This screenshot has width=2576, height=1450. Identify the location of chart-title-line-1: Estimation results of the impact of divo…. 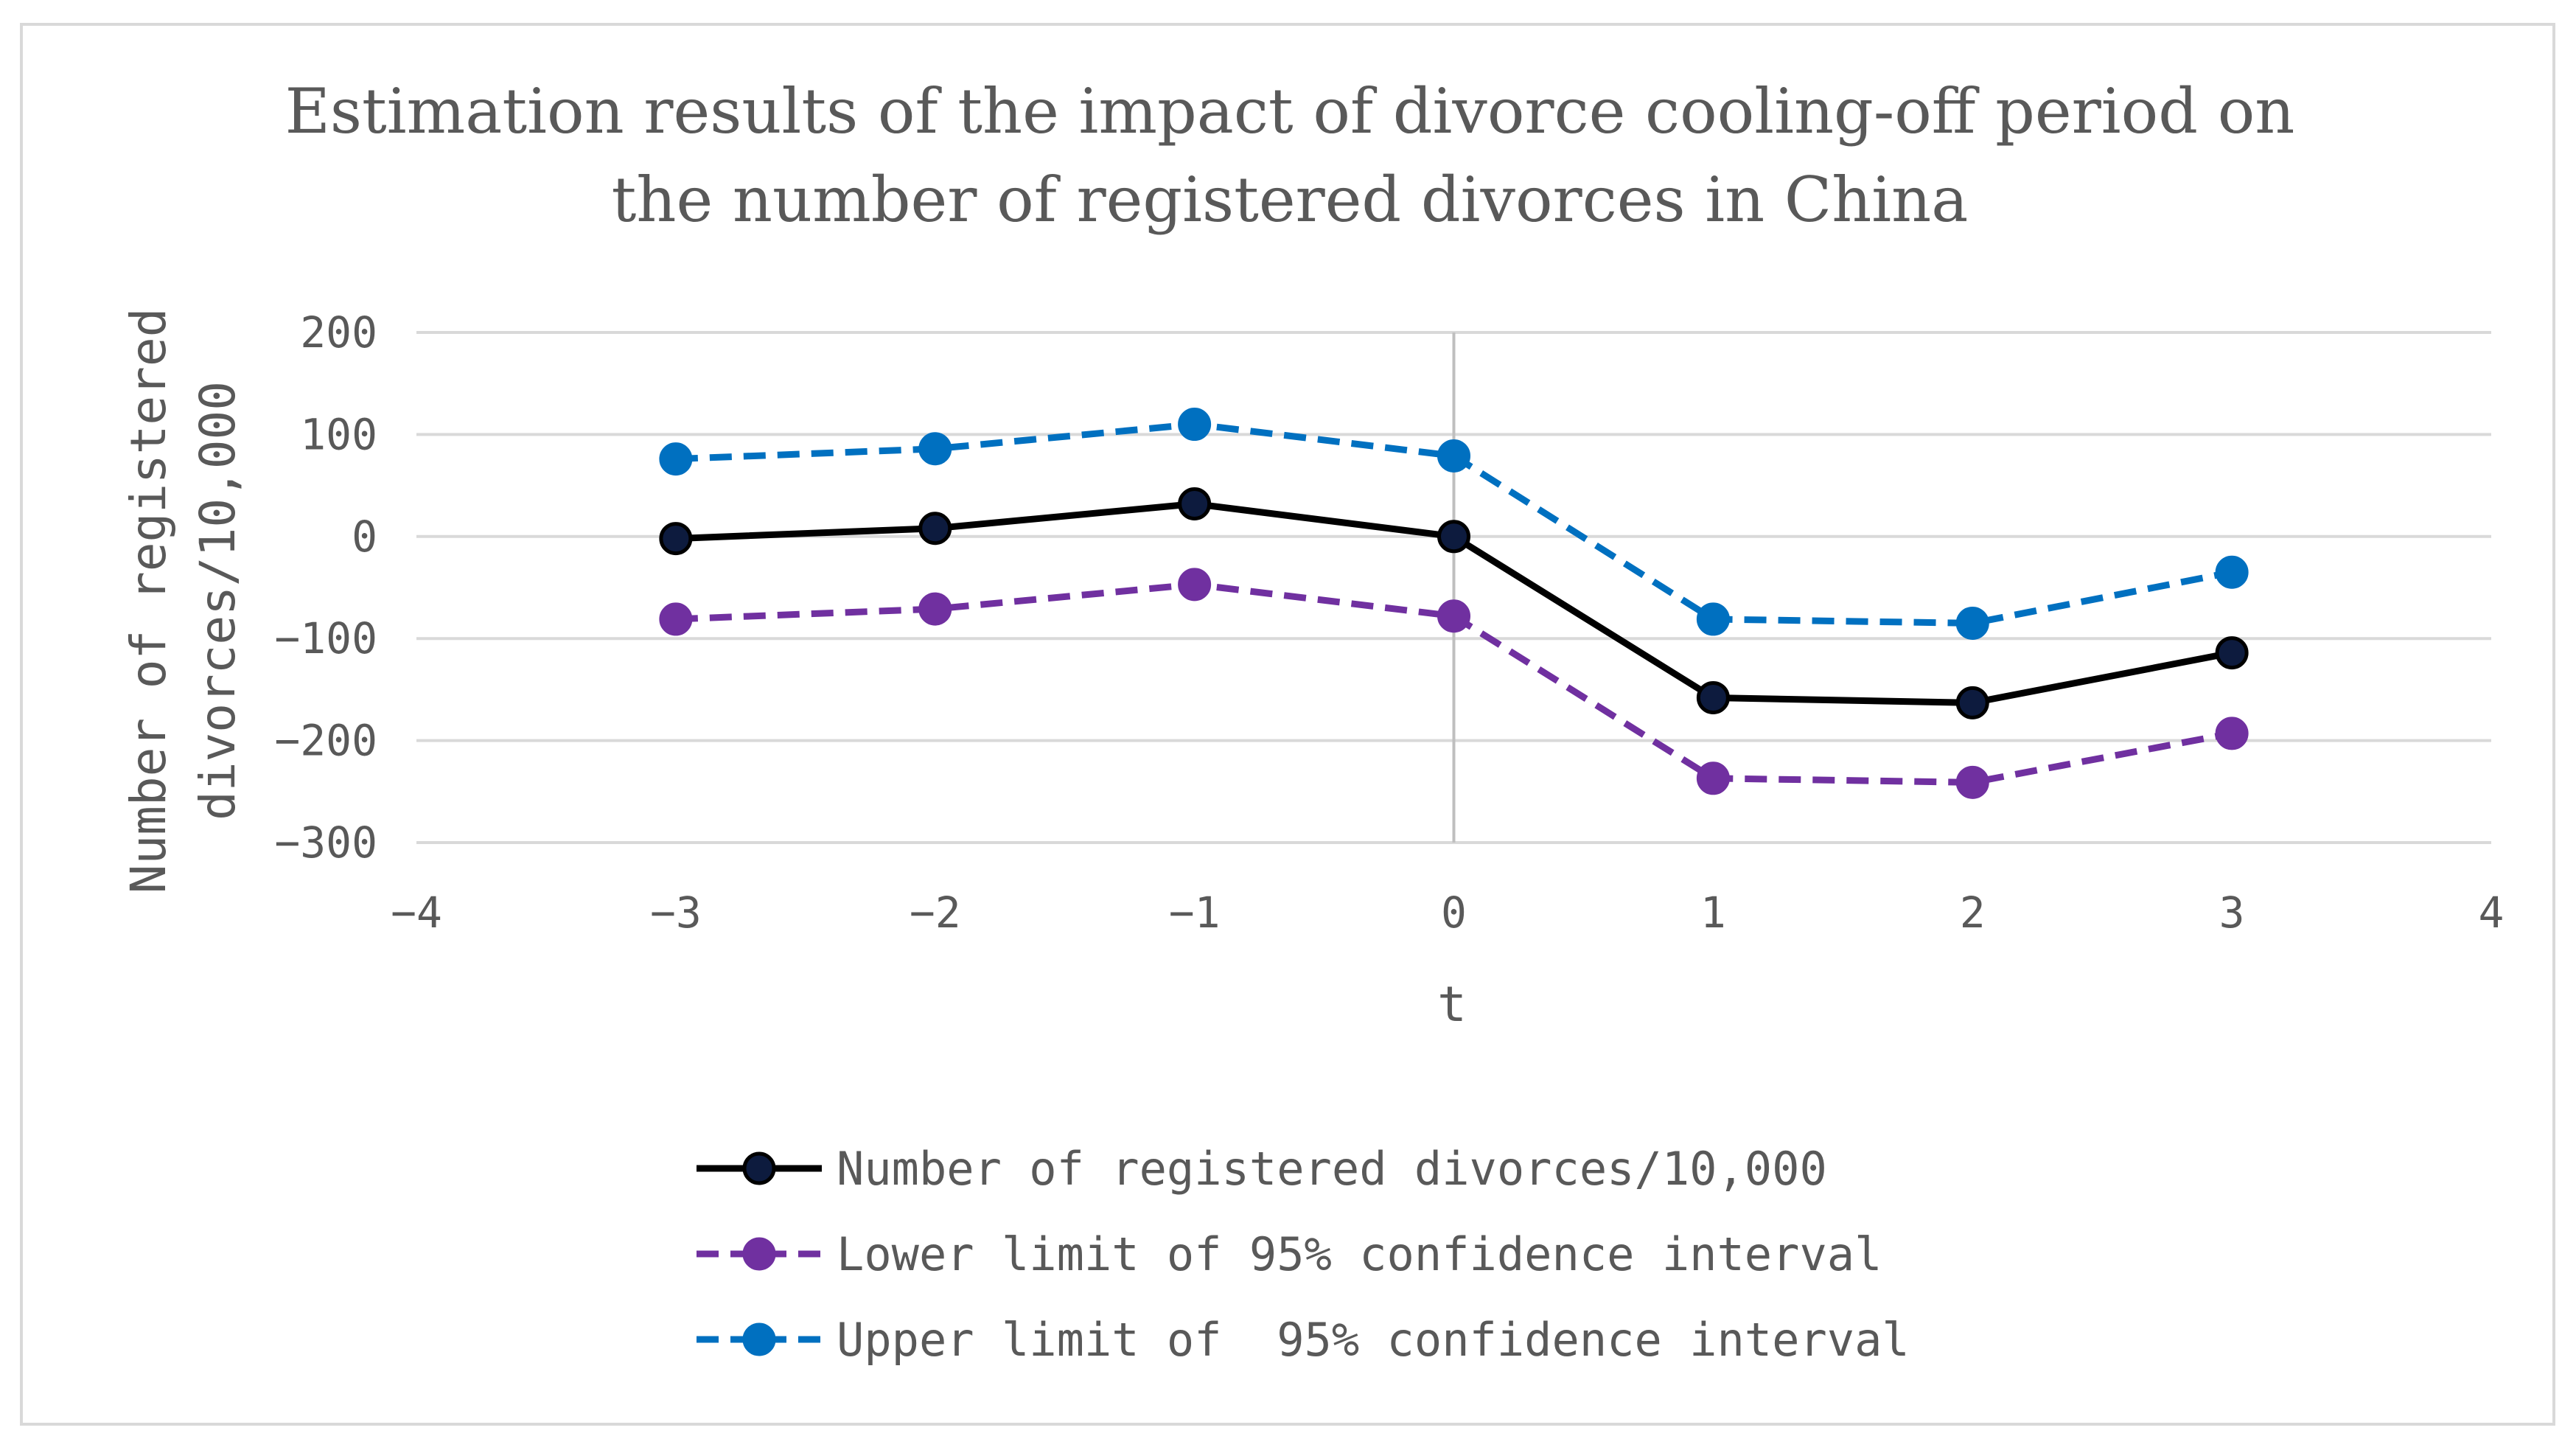
(1290, 111).